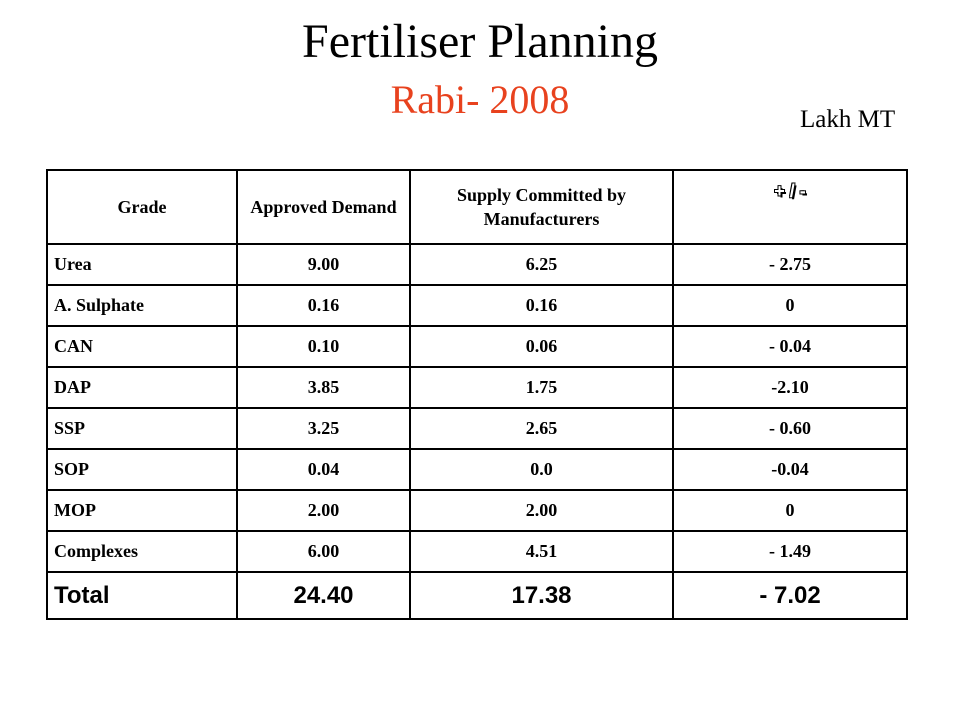 The image size is (960, 720). What do you see at coordinates (480, 99) in the screenshot?
I see `page-subtitle: Rabi- 2008` at bounding box center [480, 99].